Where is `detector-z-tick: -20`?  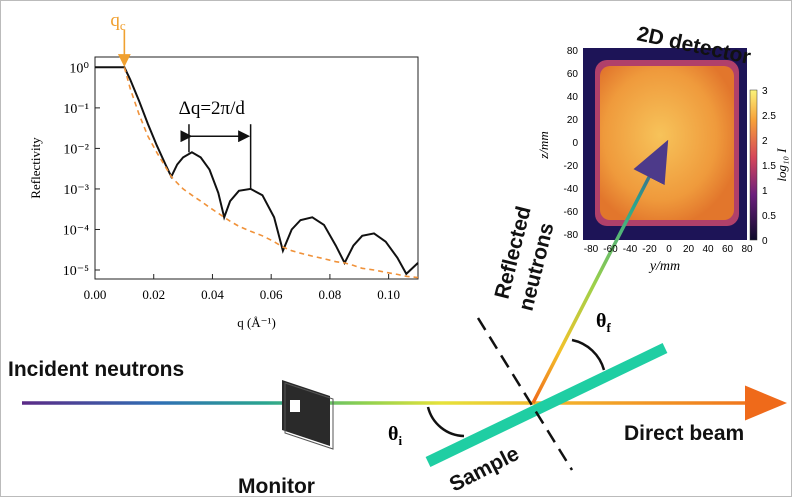
detector-z-tick: -20 is located at coordinates (571, 166).